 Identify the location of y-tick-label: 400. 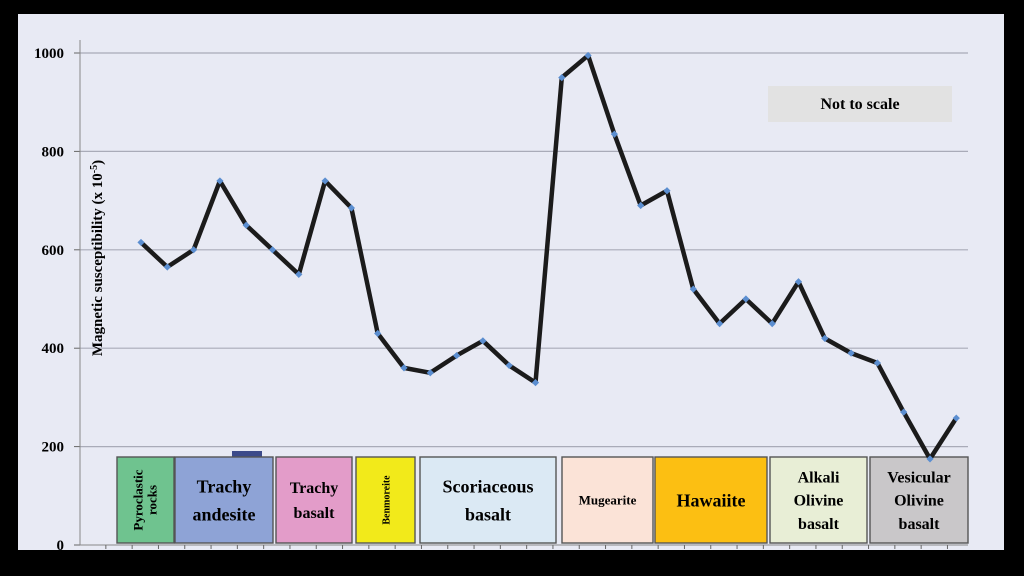
(53, 349).